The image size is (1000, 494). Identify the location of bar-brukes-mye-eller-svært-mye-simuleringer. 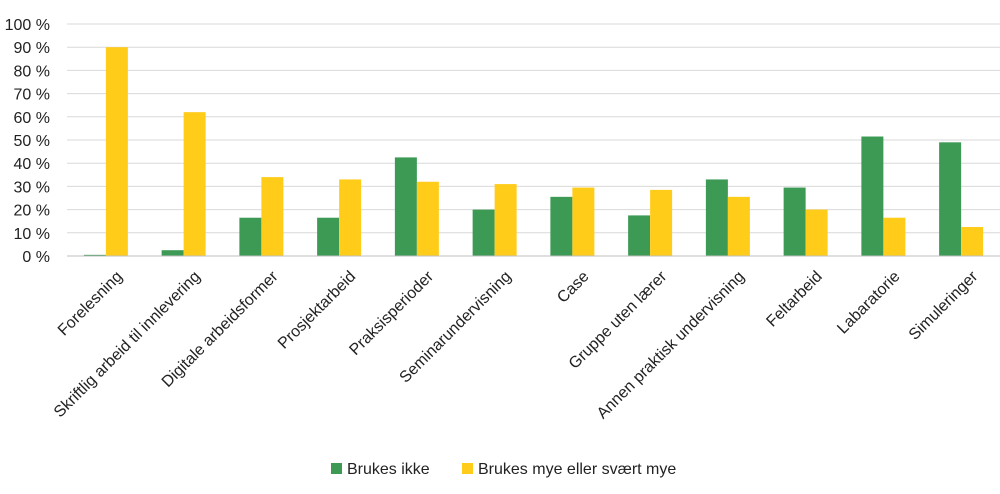
(972, 241).